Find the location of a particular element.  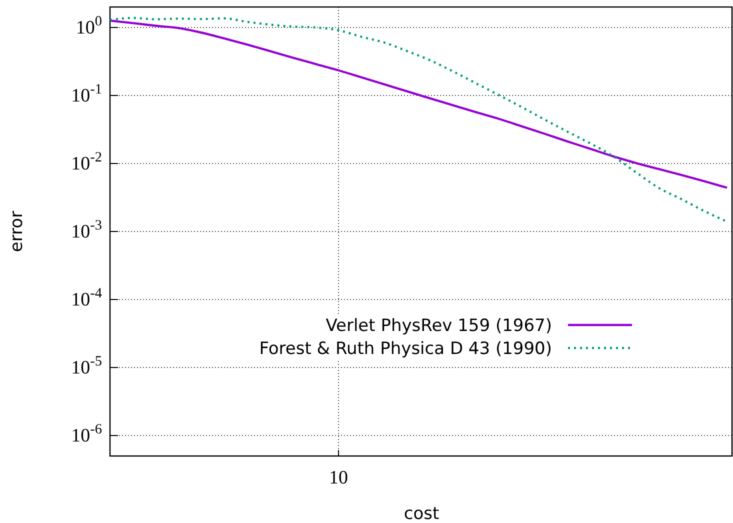

legend-label: Forest & Ruth Physica D 43 (1990) is located at coordinates (405, 348).